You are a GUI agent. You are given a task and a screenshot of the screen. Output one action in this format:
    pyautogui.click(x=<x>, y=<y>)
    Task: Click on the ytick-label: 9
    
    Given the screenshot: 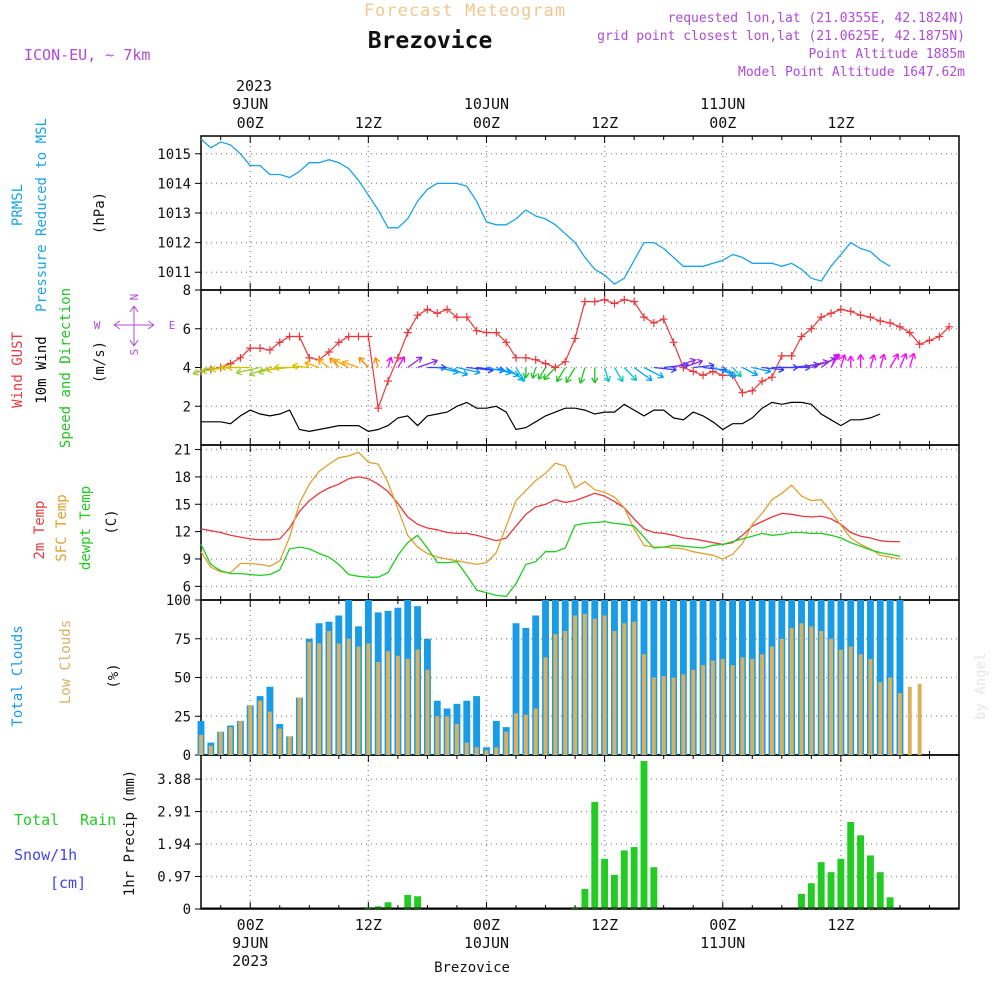 What is the action you would take?
    pyautogui.click(x=187, y=560)
    